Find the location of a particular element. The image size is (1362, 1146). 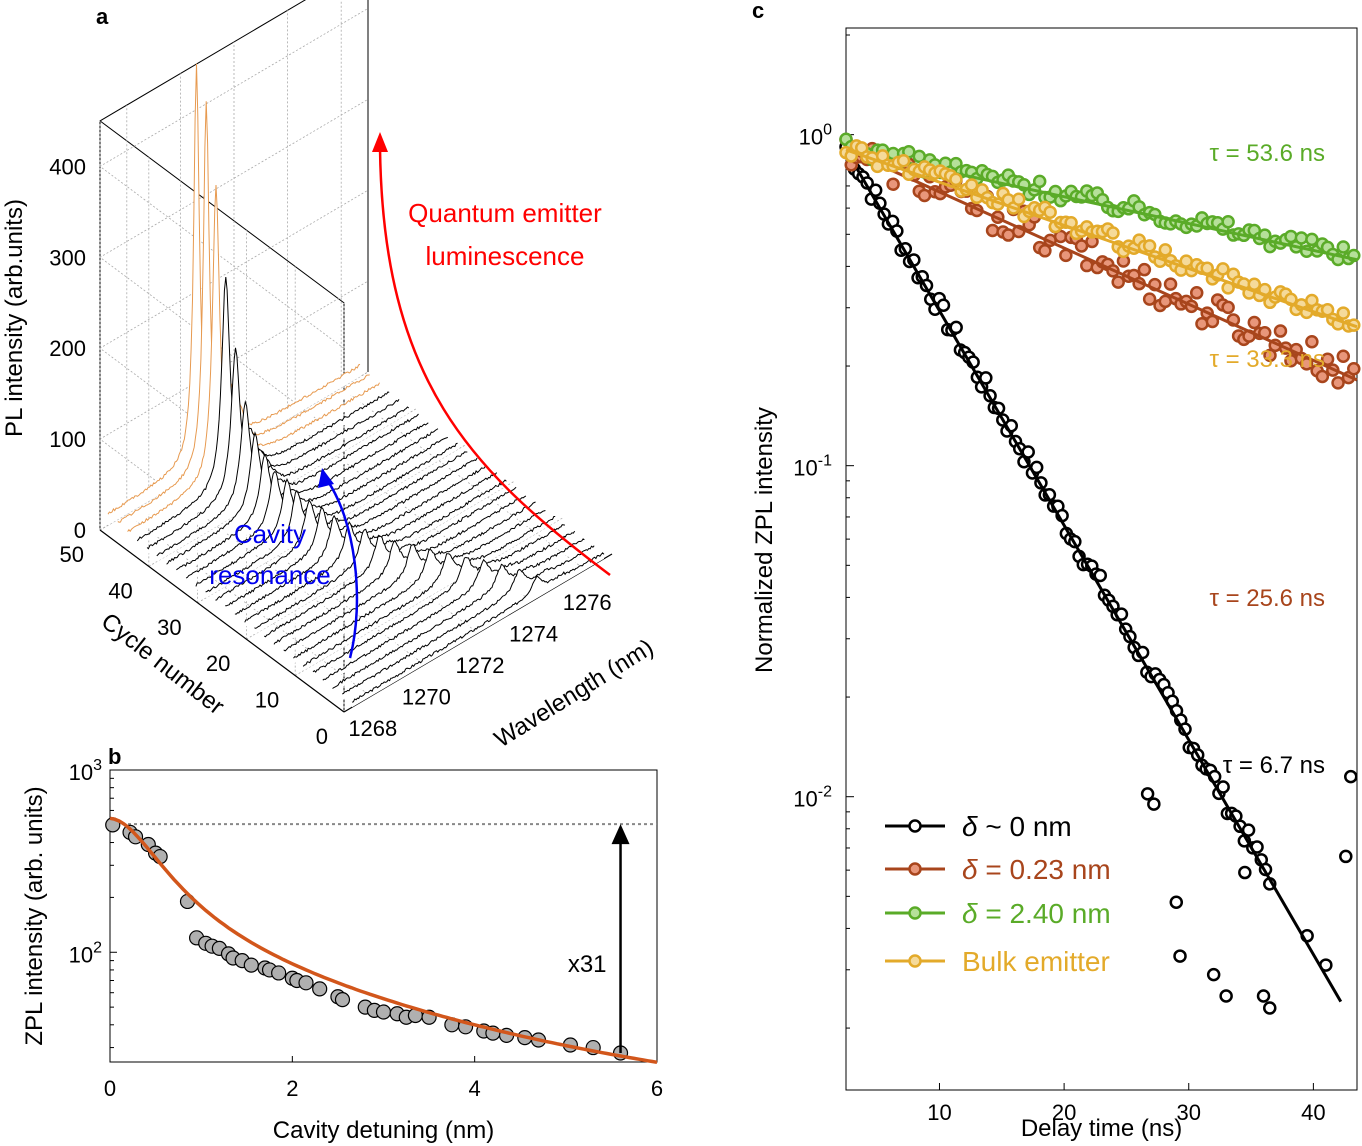

x-axis-title: Cavity detuning (nm) is located at coordinates (383, 1130).